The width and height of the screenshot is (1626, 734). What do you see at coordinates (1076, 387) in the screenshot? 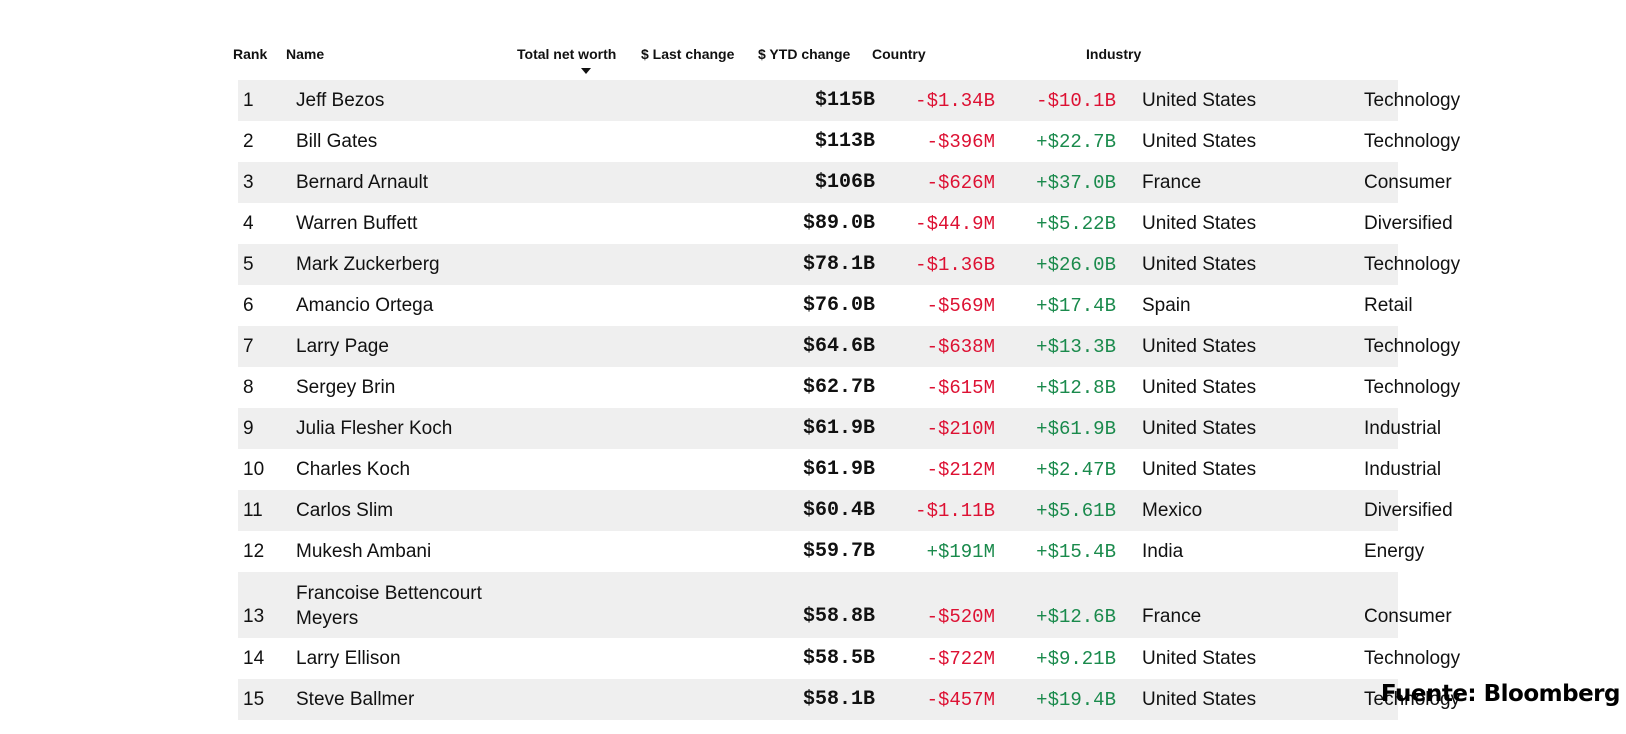
I see `ytd-change-cell: +$12.8B` at bounding box center [1076, 387].